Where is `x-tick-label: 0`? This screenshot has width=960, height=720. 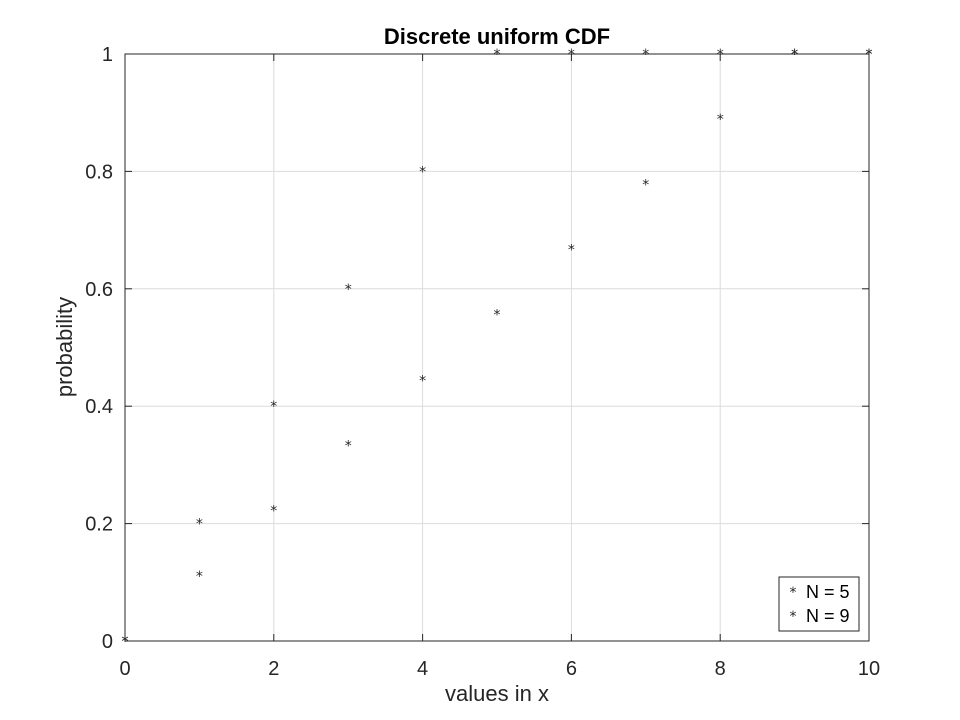 x-tick-label: 0 is located at coordinates (124, 669).